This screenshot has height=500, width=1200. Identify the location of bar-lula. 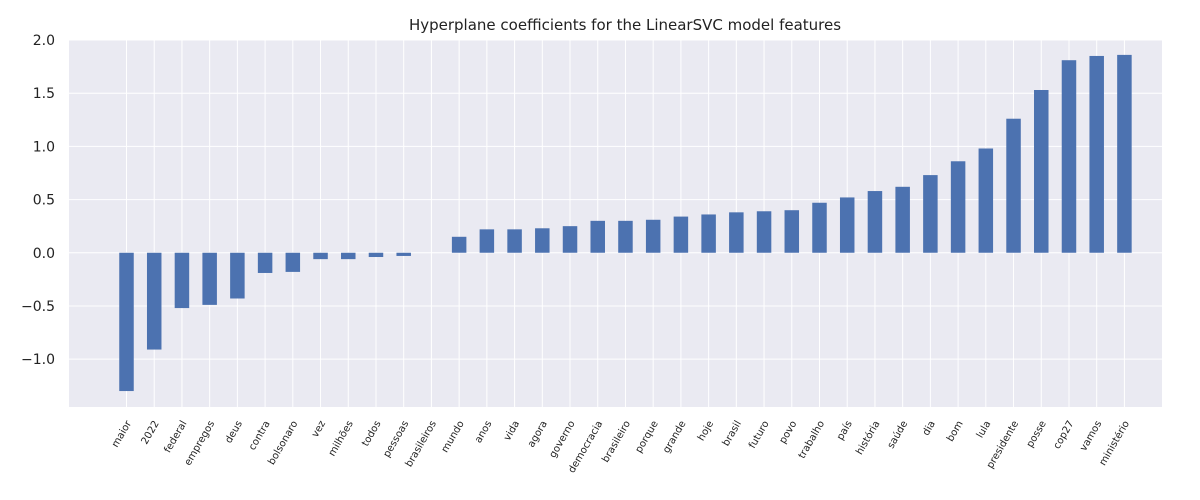
(986, 200).